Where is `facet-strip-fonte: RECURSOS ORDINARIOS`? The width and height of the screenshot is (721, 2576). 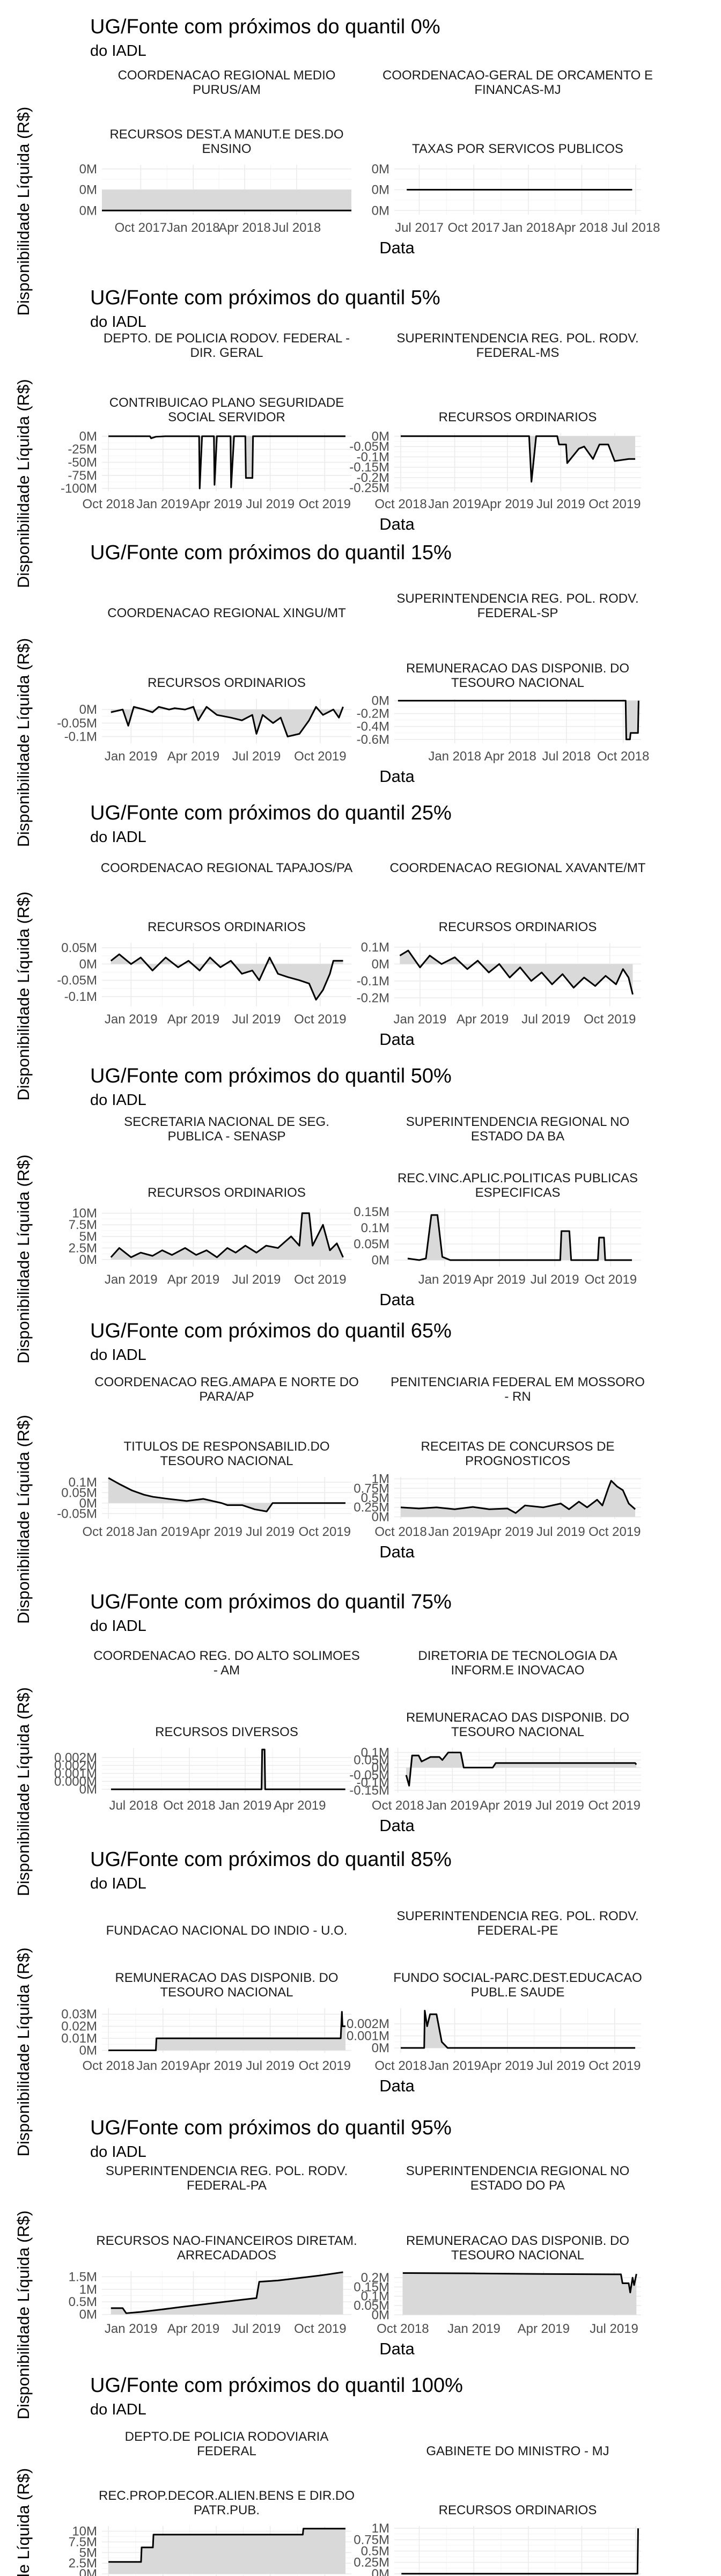 facet-strip-fonte: RECURSOS ORDINARIOS is located at coordinates (518, 927).